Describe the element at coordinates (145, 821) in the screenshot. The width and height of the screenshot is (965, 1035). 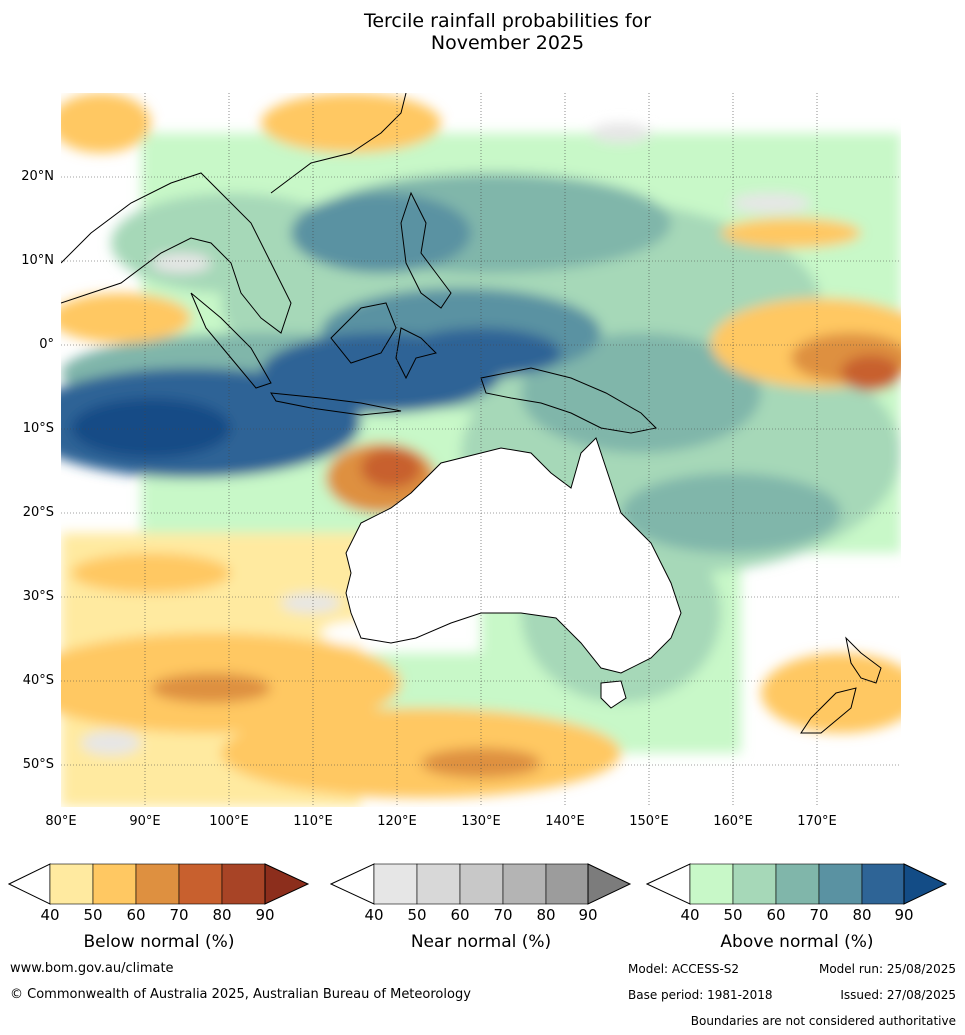
I see `lon-label-90e: 90°E` at that location.